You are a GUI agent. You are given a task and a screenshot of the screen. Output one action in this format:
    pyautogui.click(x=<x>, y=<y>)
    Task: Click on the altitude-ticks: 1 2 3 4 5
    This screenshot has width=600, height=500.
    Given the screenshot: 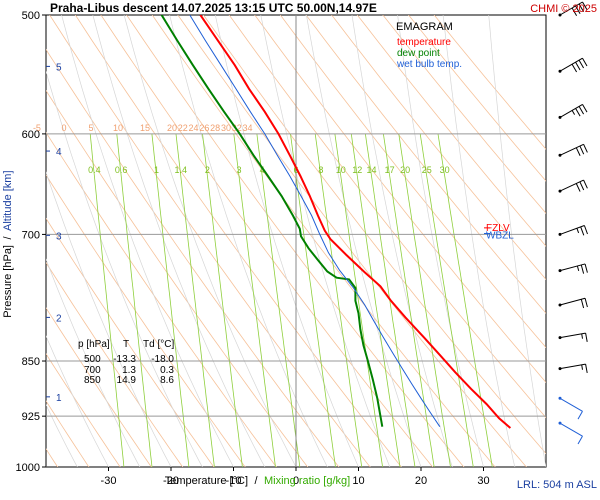 What is the action you would take?
    pyautogui.click(x=54, y=233)
    